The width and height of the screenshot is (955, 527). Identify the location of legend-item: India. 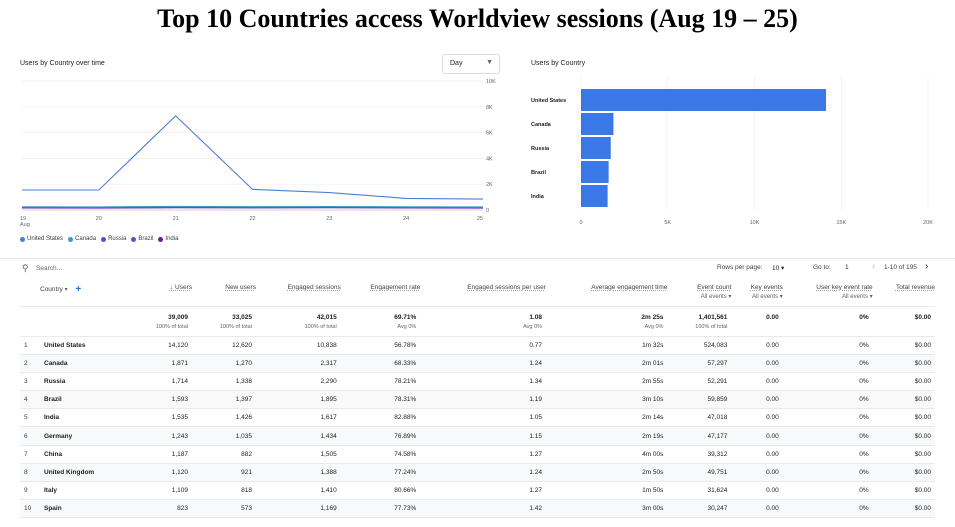
(168, 239).